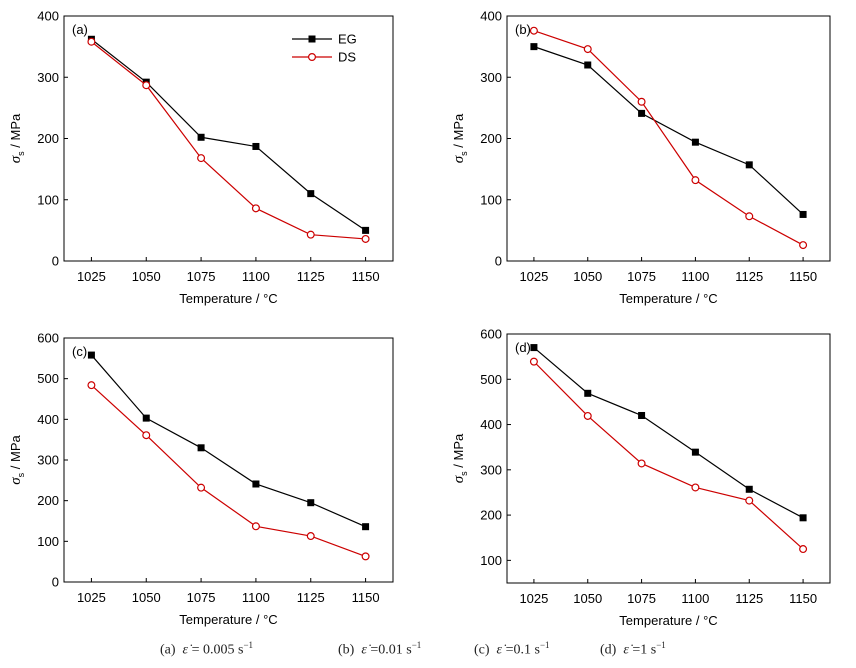 The image size is (856, 668). I want to click on panel-a-x-tick-label: 1100, so click(256, 276).